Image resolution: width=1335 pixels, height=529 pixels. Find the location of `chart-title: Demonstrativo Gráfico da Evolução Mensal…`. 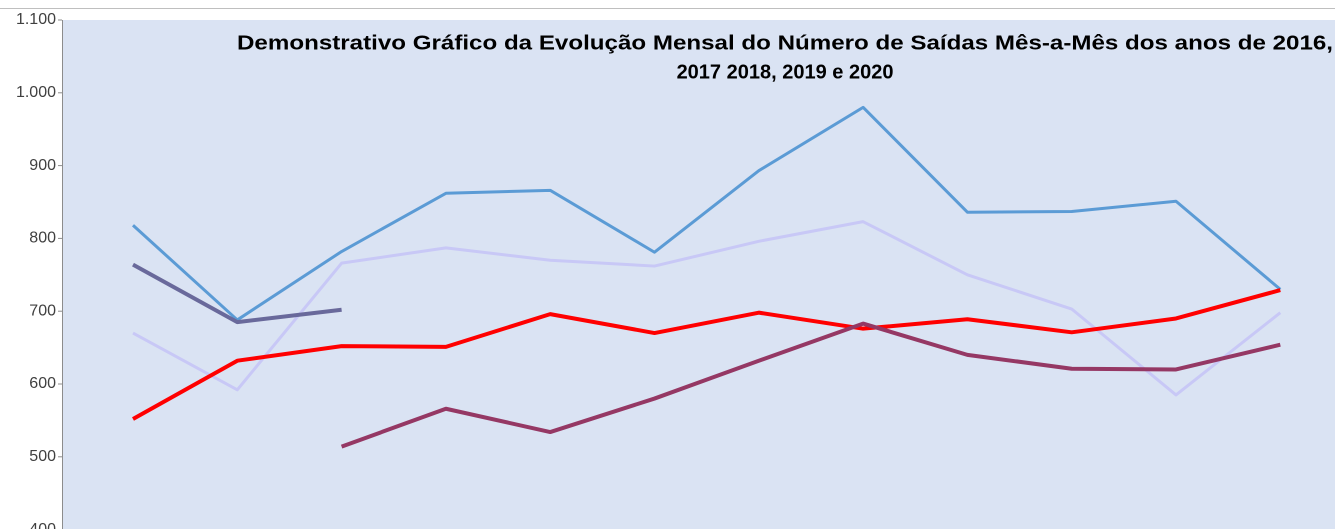

chart-title: Demonstrativo Gráfico da Evolução Mensal… is located at coordinates (785, 43).